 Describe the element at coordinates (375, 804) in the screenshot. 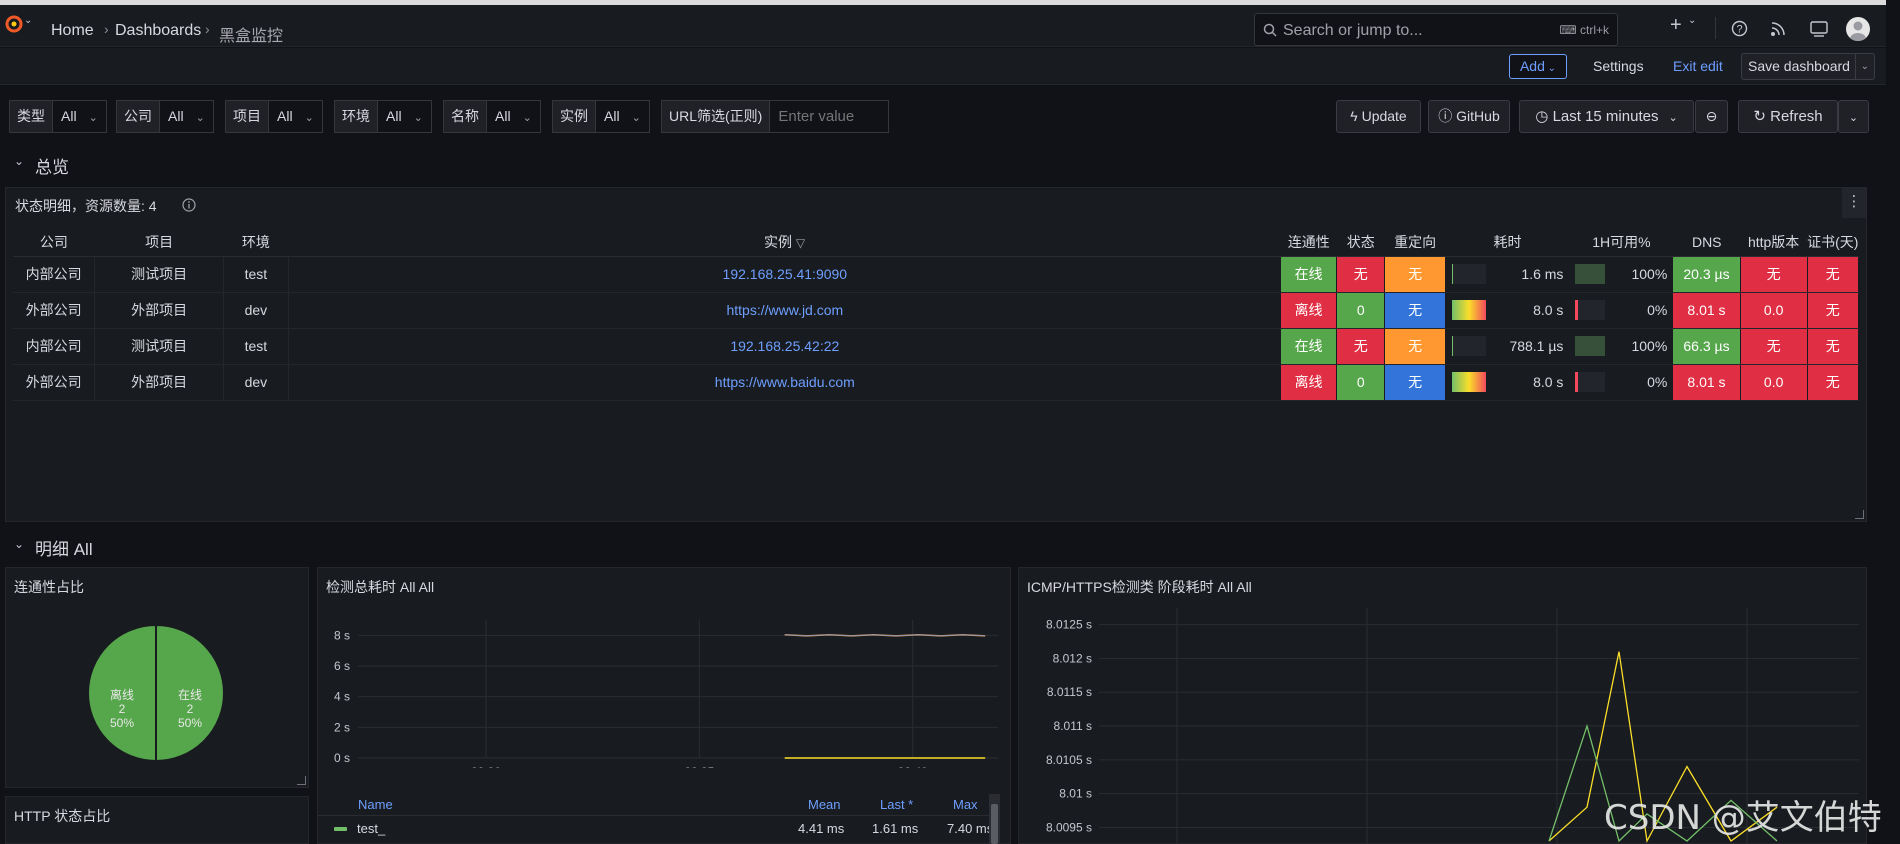

I see `legend-header-name: Name` at that location.